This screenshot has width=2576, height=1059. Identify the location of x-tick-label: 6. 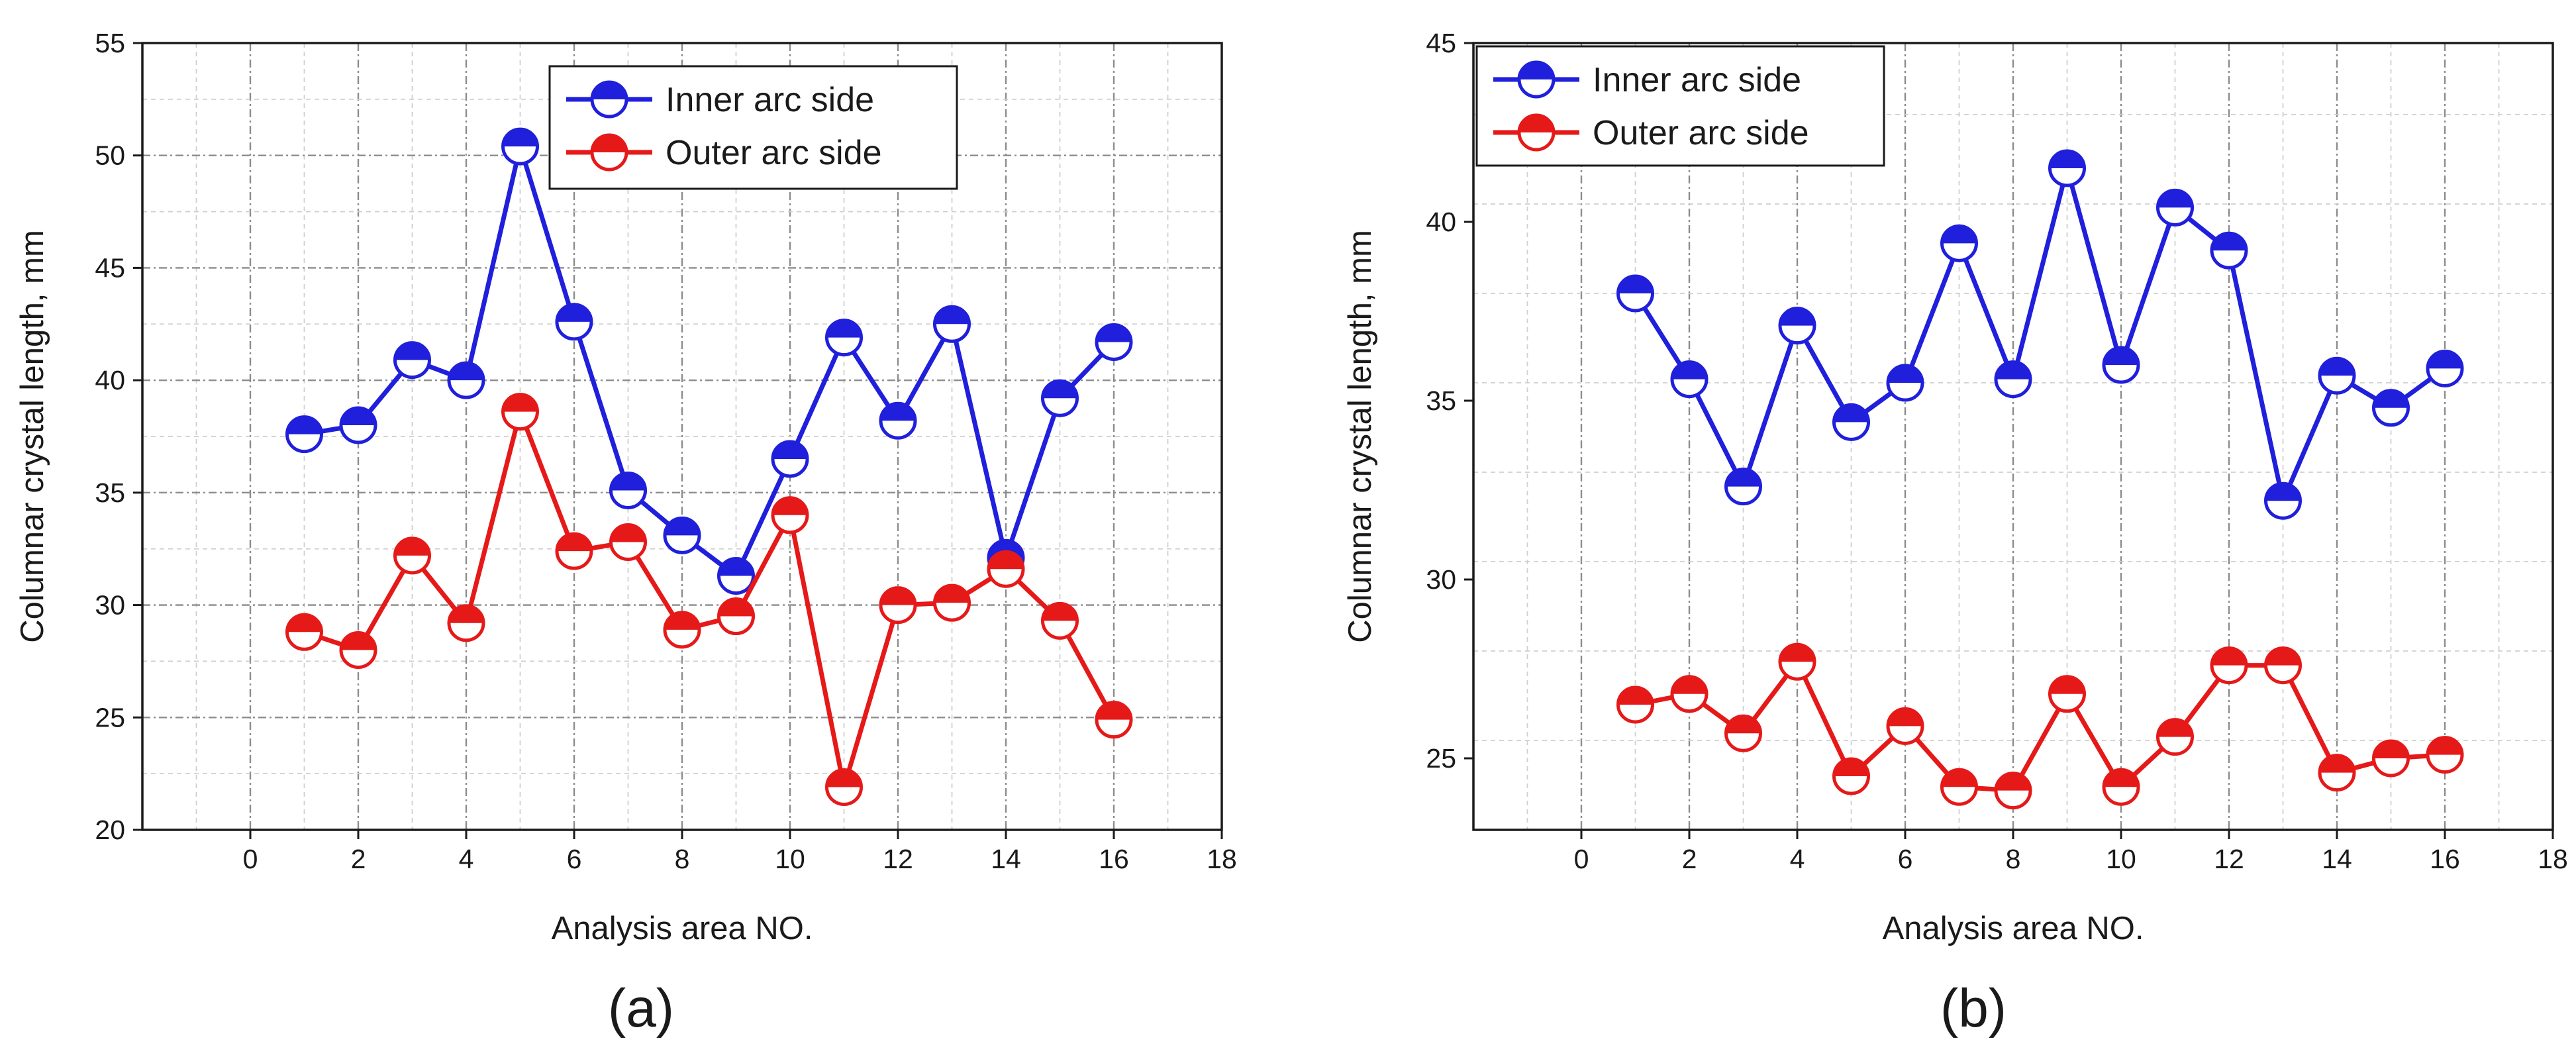
(1905, 859).